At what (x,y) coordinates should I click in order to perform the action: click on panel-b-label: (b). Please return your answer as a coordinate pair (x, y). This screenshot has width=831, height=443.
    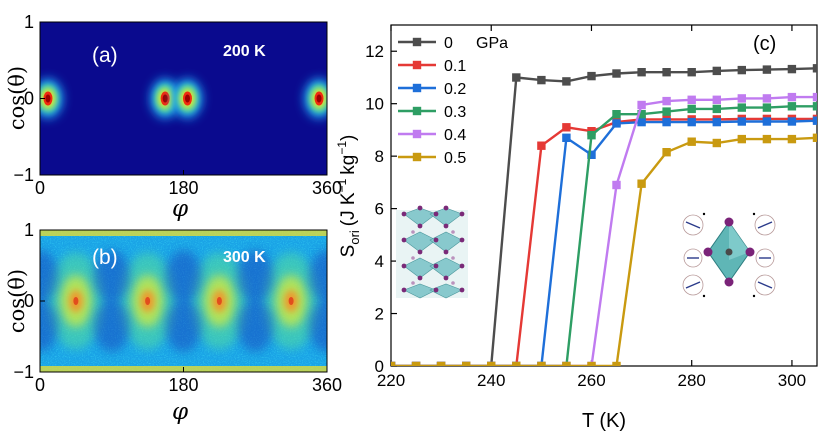
    Looking at the image, I should click on (105, 257).